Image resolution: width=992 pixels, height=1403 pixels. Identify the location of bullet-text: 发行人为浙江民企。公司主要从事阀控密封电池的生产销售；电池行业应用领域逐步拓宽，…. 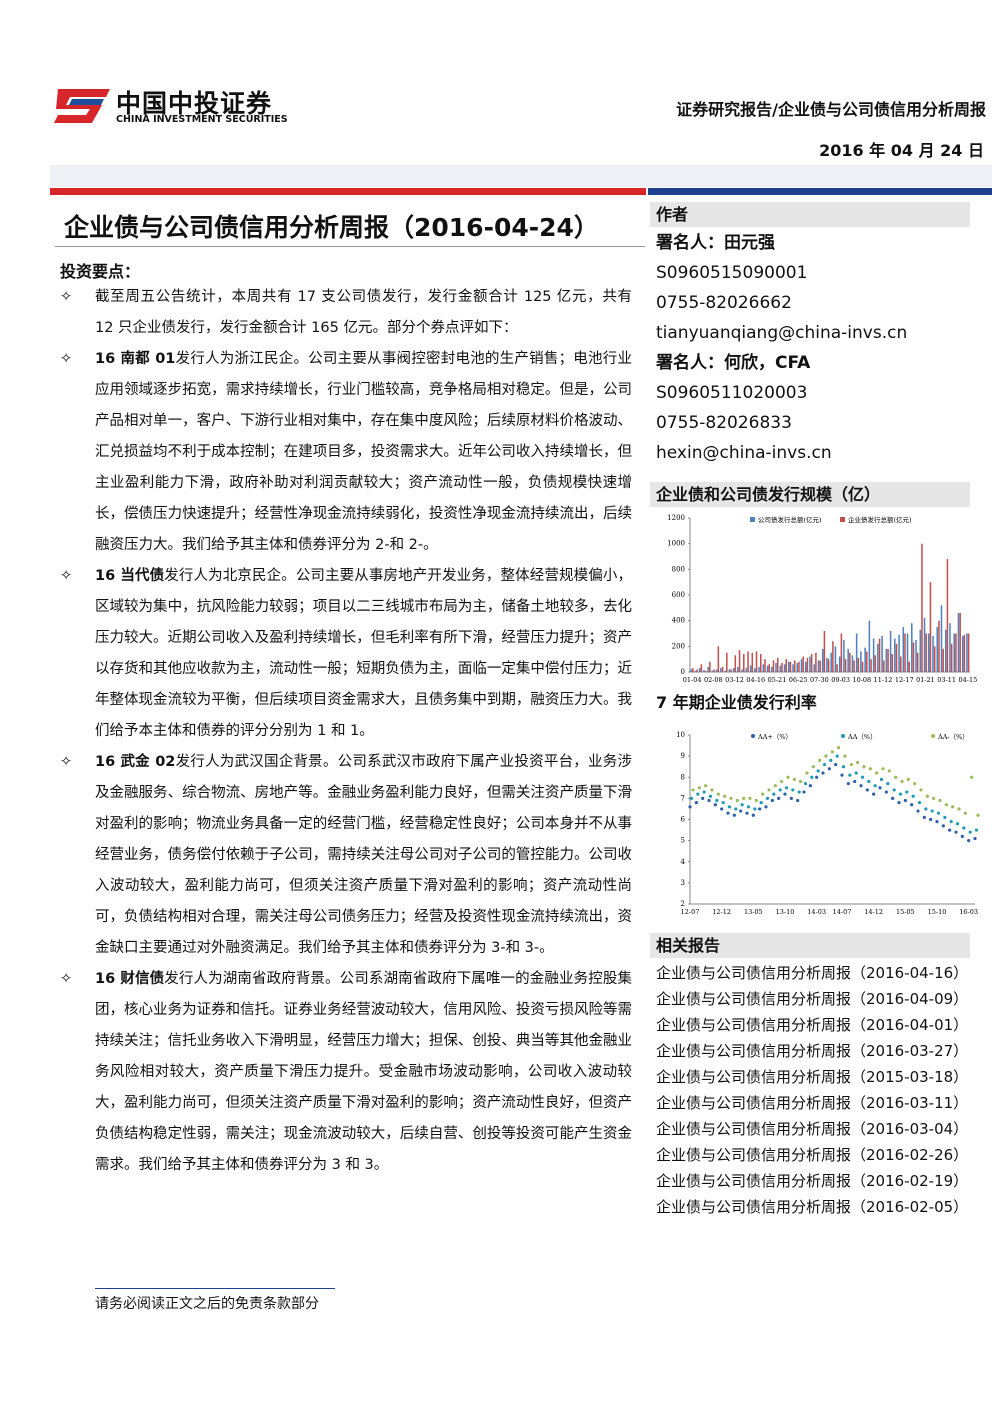
(363, 452).